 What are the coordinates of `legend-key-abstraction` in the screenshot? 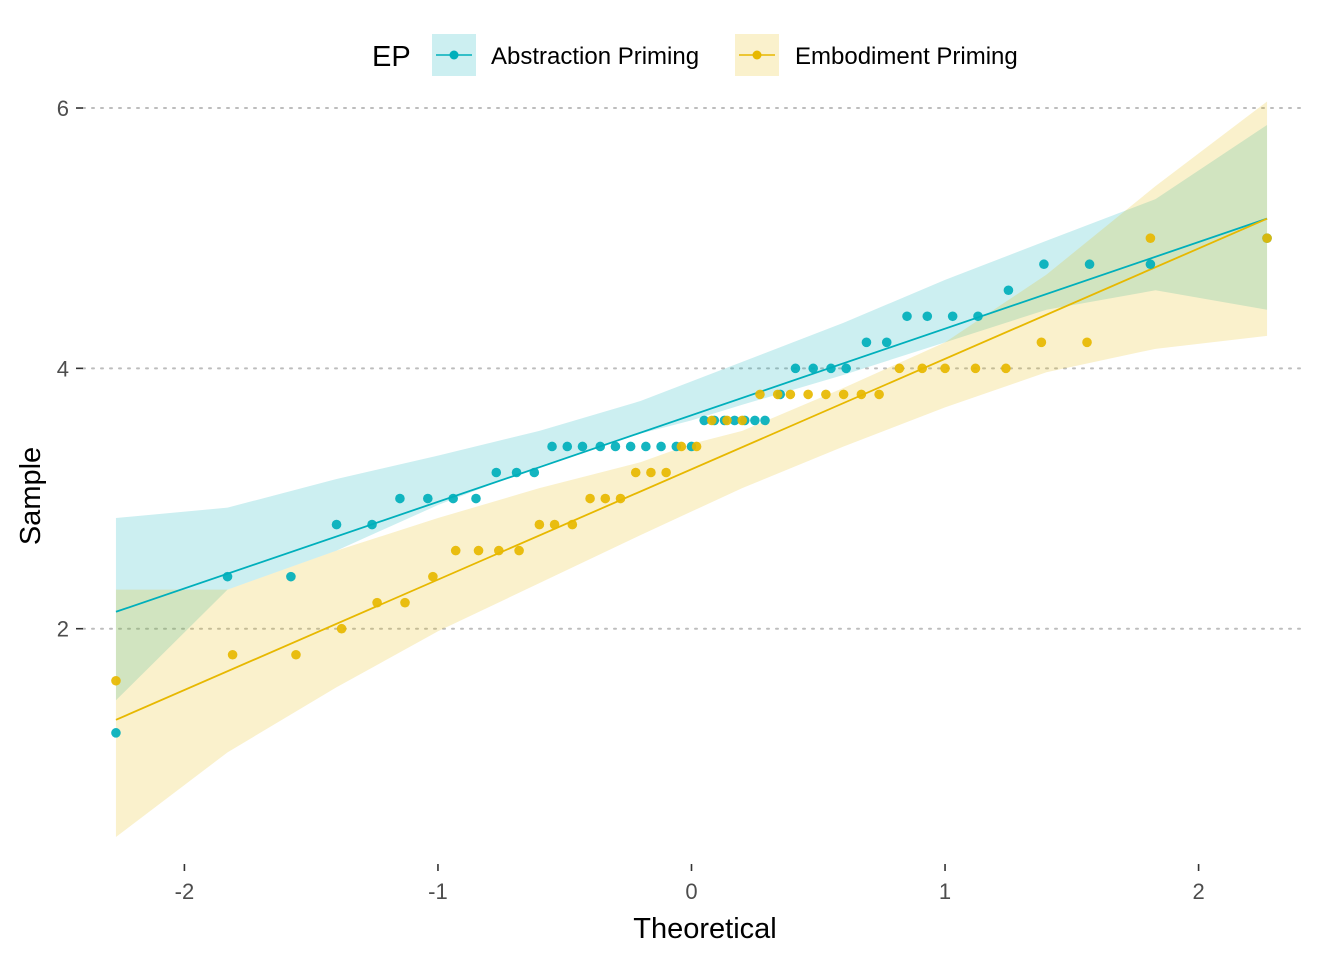 It's located at (454, 55).